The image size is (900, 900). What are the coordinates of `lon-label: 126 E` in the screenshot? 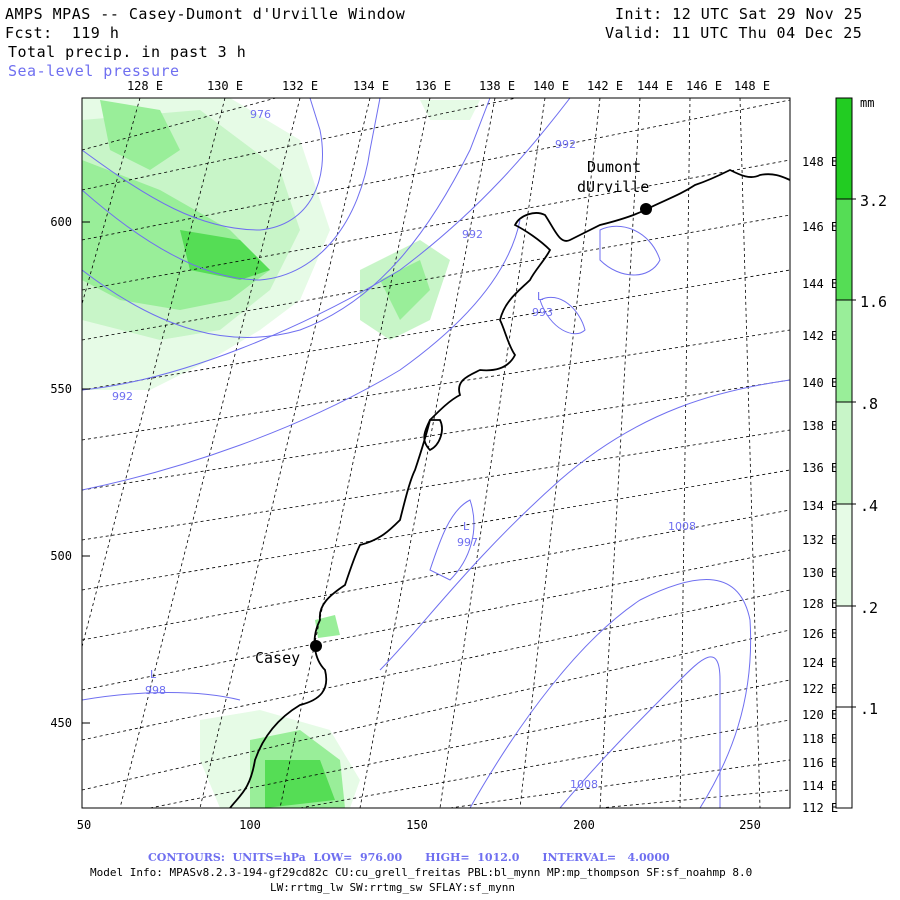 It's located at (820, 634).